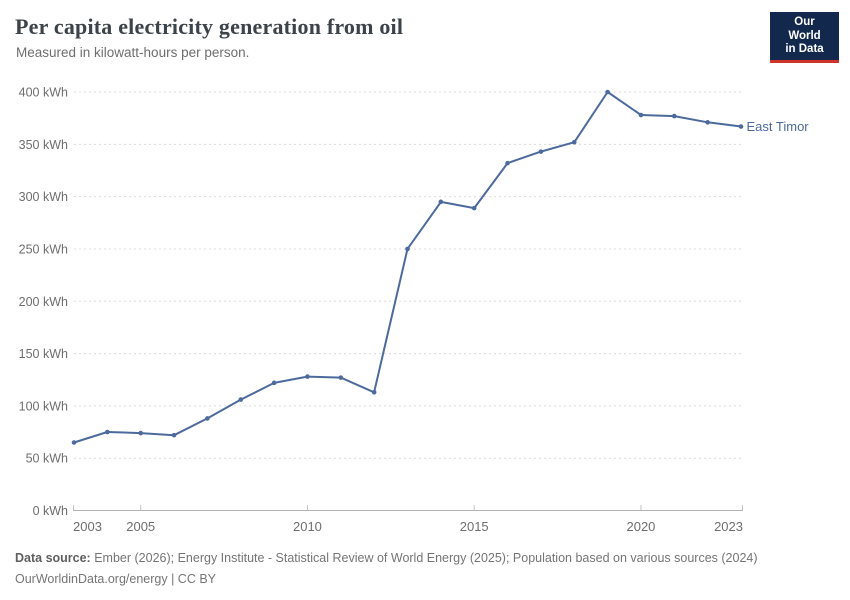  Describe the element at coordinates (43, 354) in the screenshot. I see `y-tick-label: 150 kWh` at that location.